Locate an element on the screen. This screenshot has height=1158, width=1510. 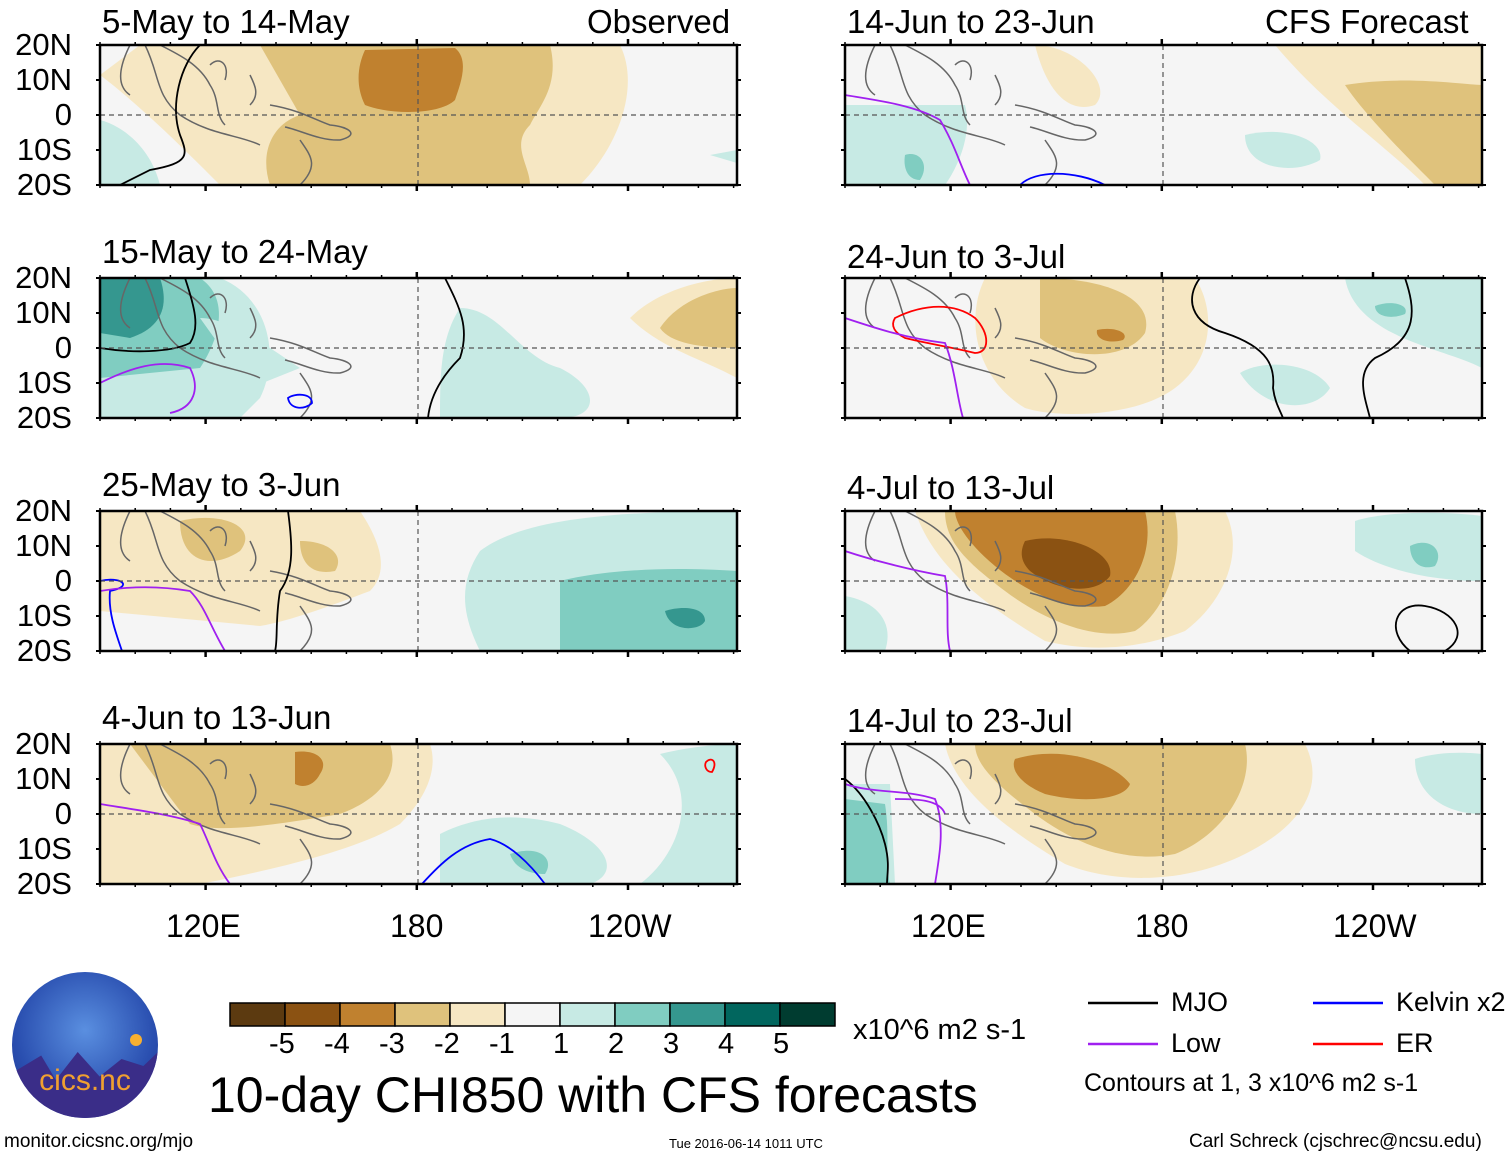
colorbar-label: -5 is located at coordinates (282, 1044).